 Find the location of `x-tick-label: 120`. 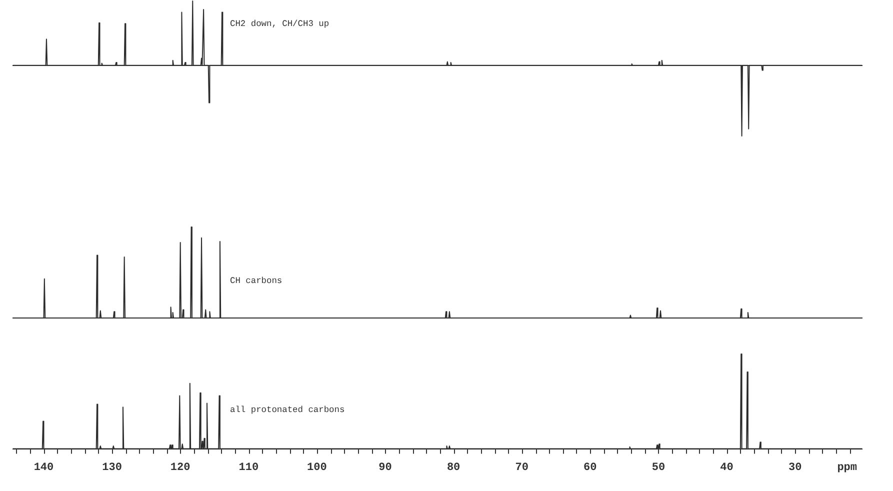

x-tick-label: 120 is located at coordinates (180, 468).